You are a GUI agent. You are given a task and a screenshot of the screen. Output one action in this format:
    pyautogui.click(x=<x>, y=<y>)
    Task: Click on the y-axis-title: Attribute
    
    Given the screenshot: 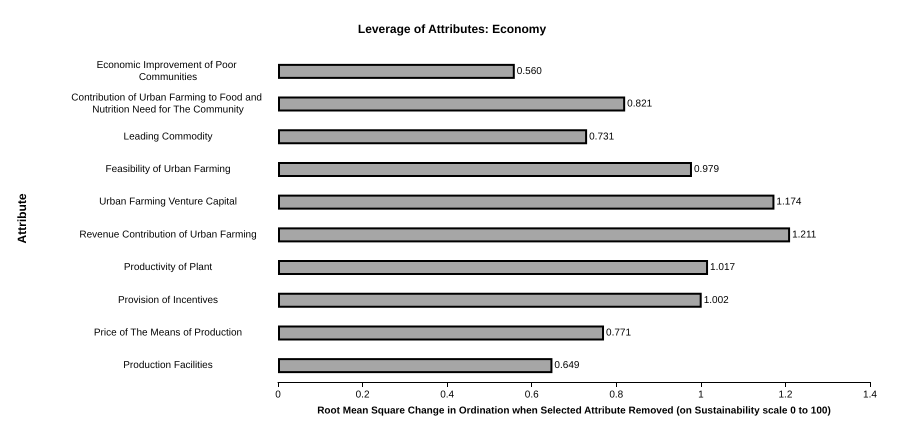 What is the action you would take?
    pyautogui.click(x=22, y=218)
    